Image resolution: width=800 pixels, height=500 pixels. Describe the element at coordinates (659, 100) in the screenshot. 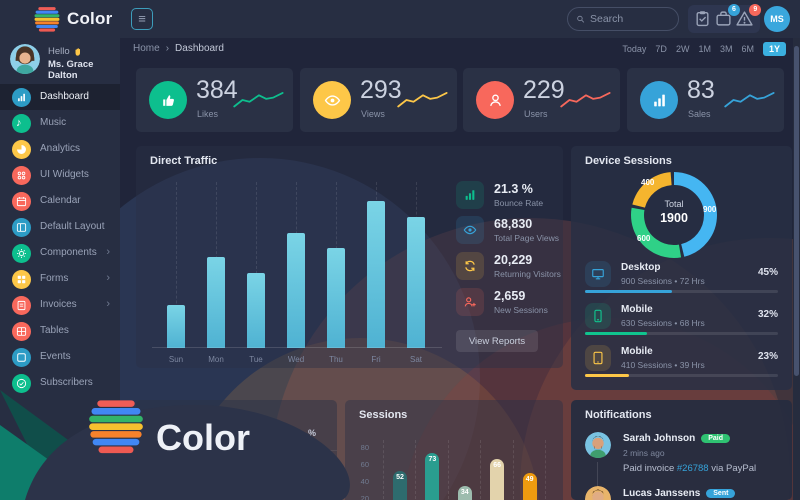

I see `bar-chart-icon` at that location.